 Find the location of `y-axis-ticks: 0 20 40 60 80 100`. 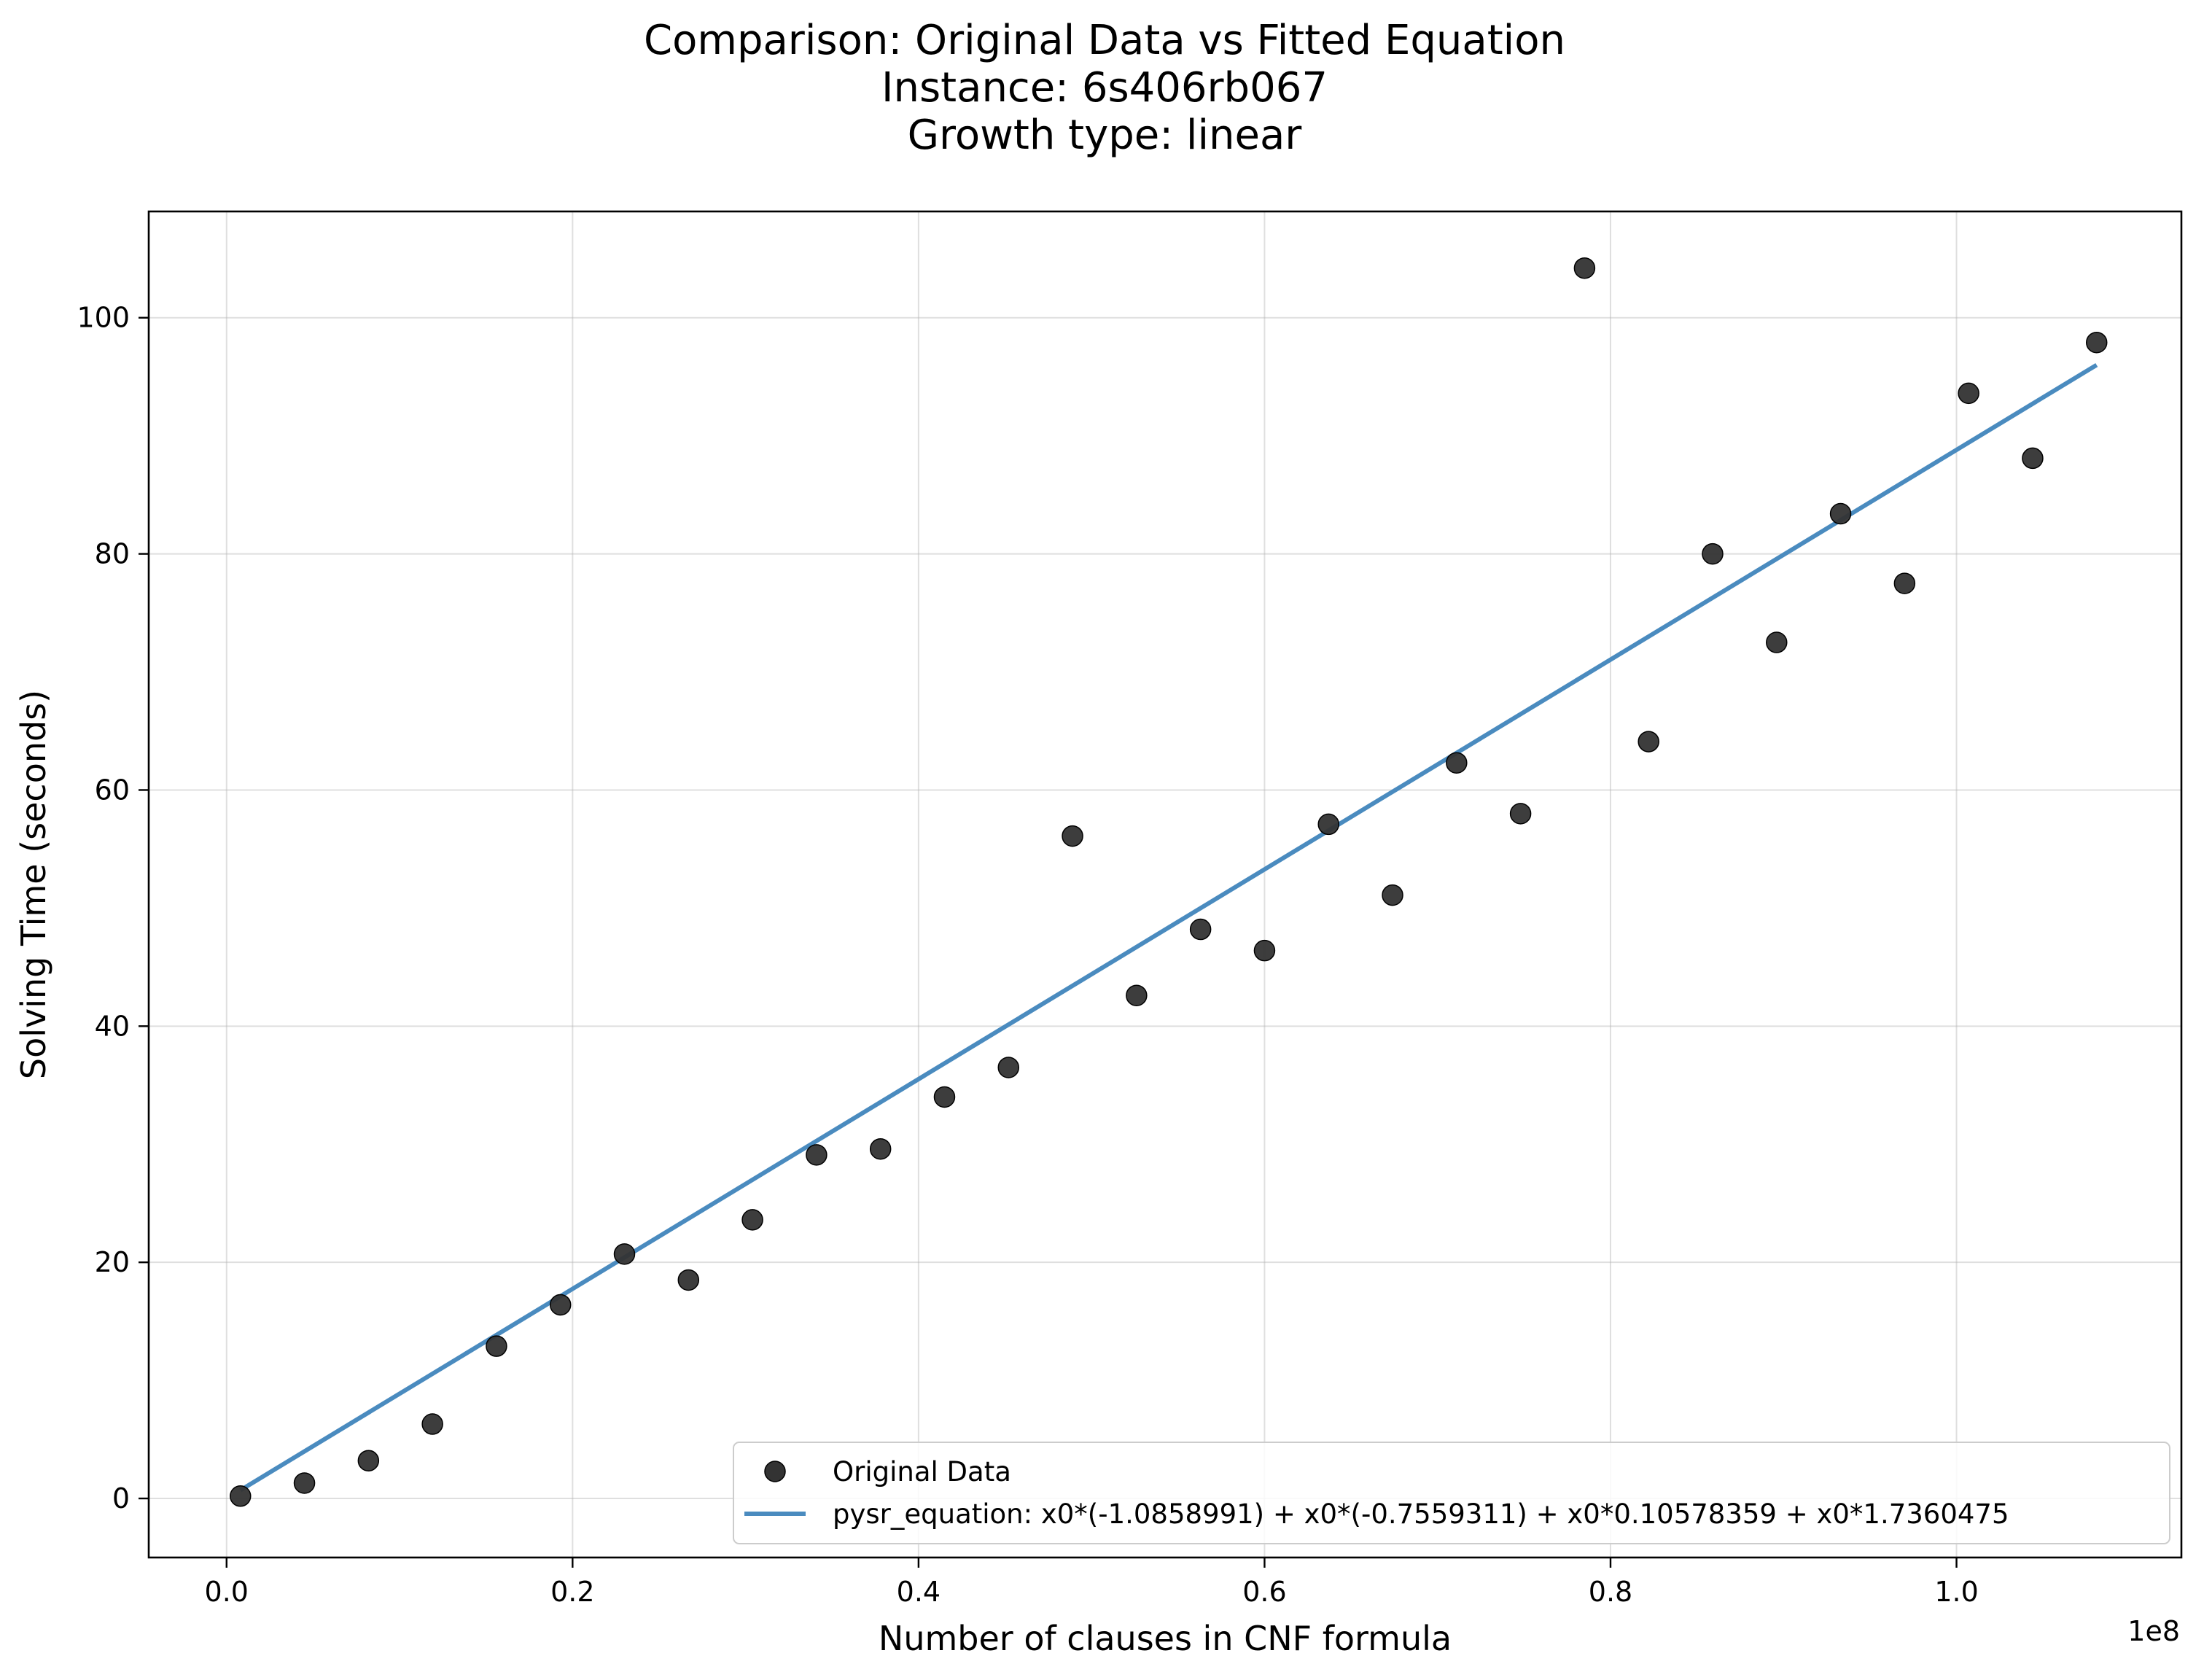

y-axis-ticks: 0 20 40 60 80 100 is located at coordinates (113, 908).